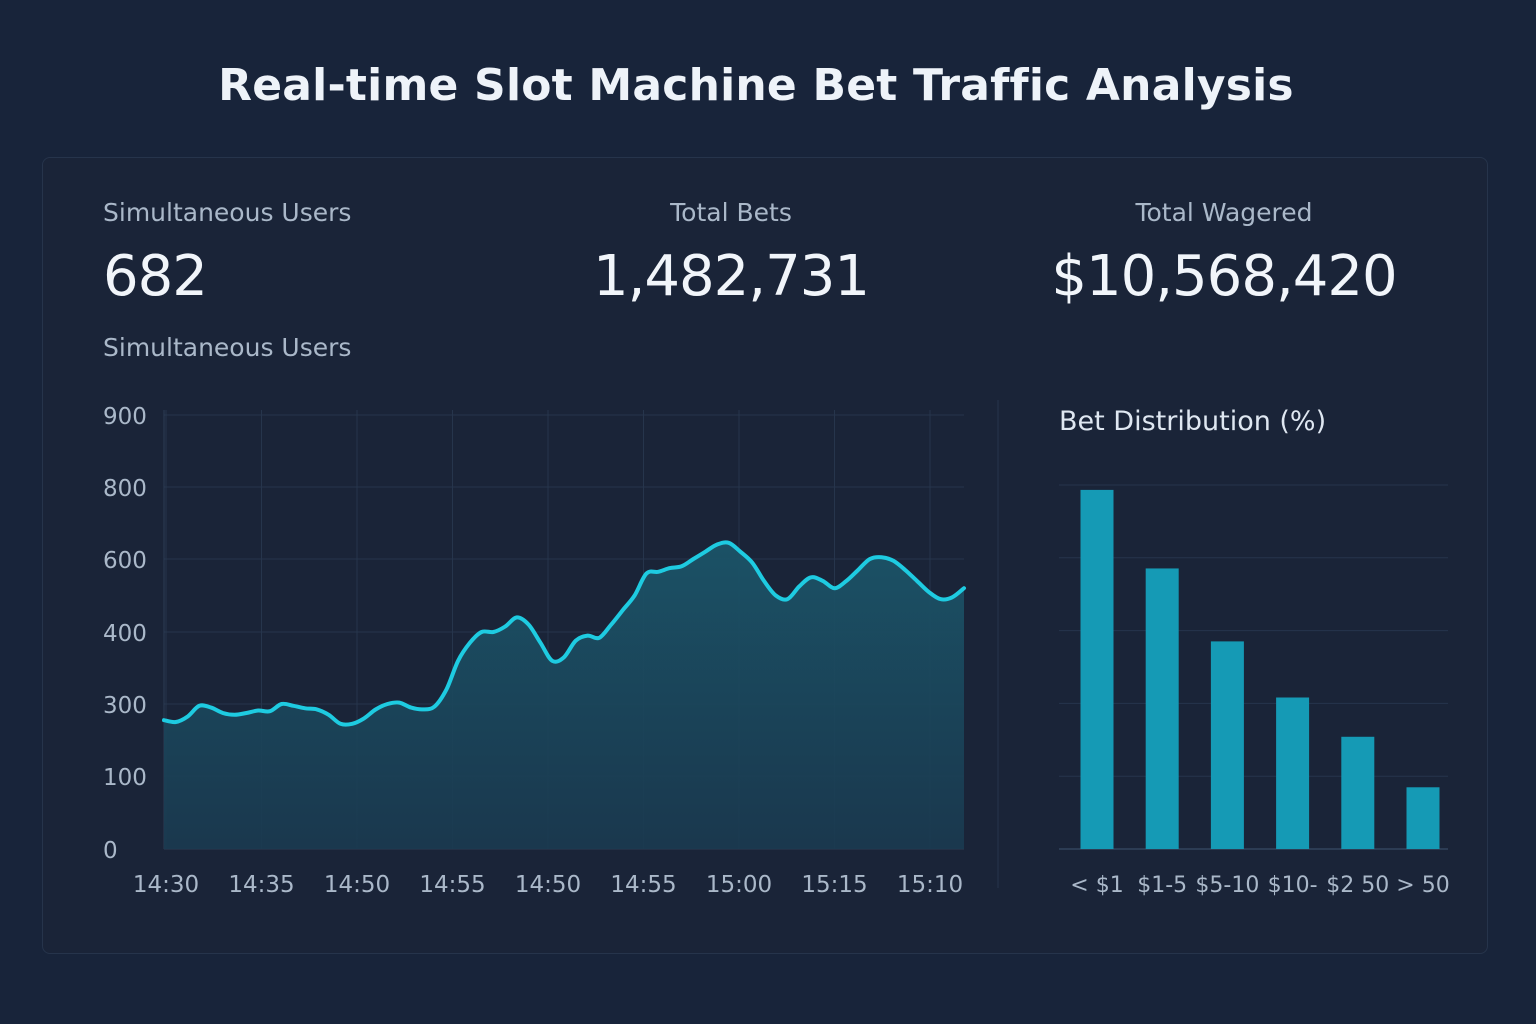 This screenshot has height=1024, width=1536. What do you see at coordinates (125, 634) in the screenshot?
I see `y-tick-label: 400` at bounding box center [125, 634].